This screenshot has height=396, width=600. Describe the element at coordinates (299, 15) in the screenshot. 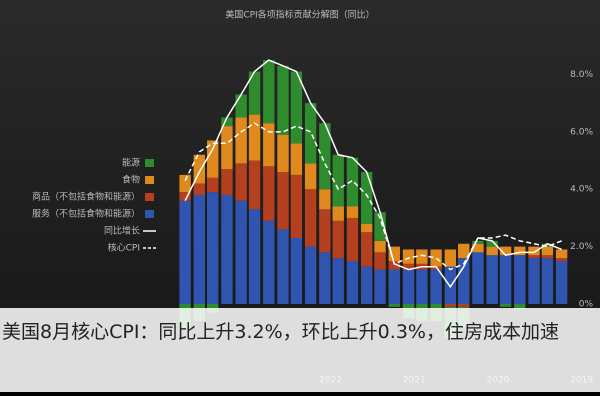

I see `chart-title: 美国CPI各项指标贡献分解图（同比）` at that location.